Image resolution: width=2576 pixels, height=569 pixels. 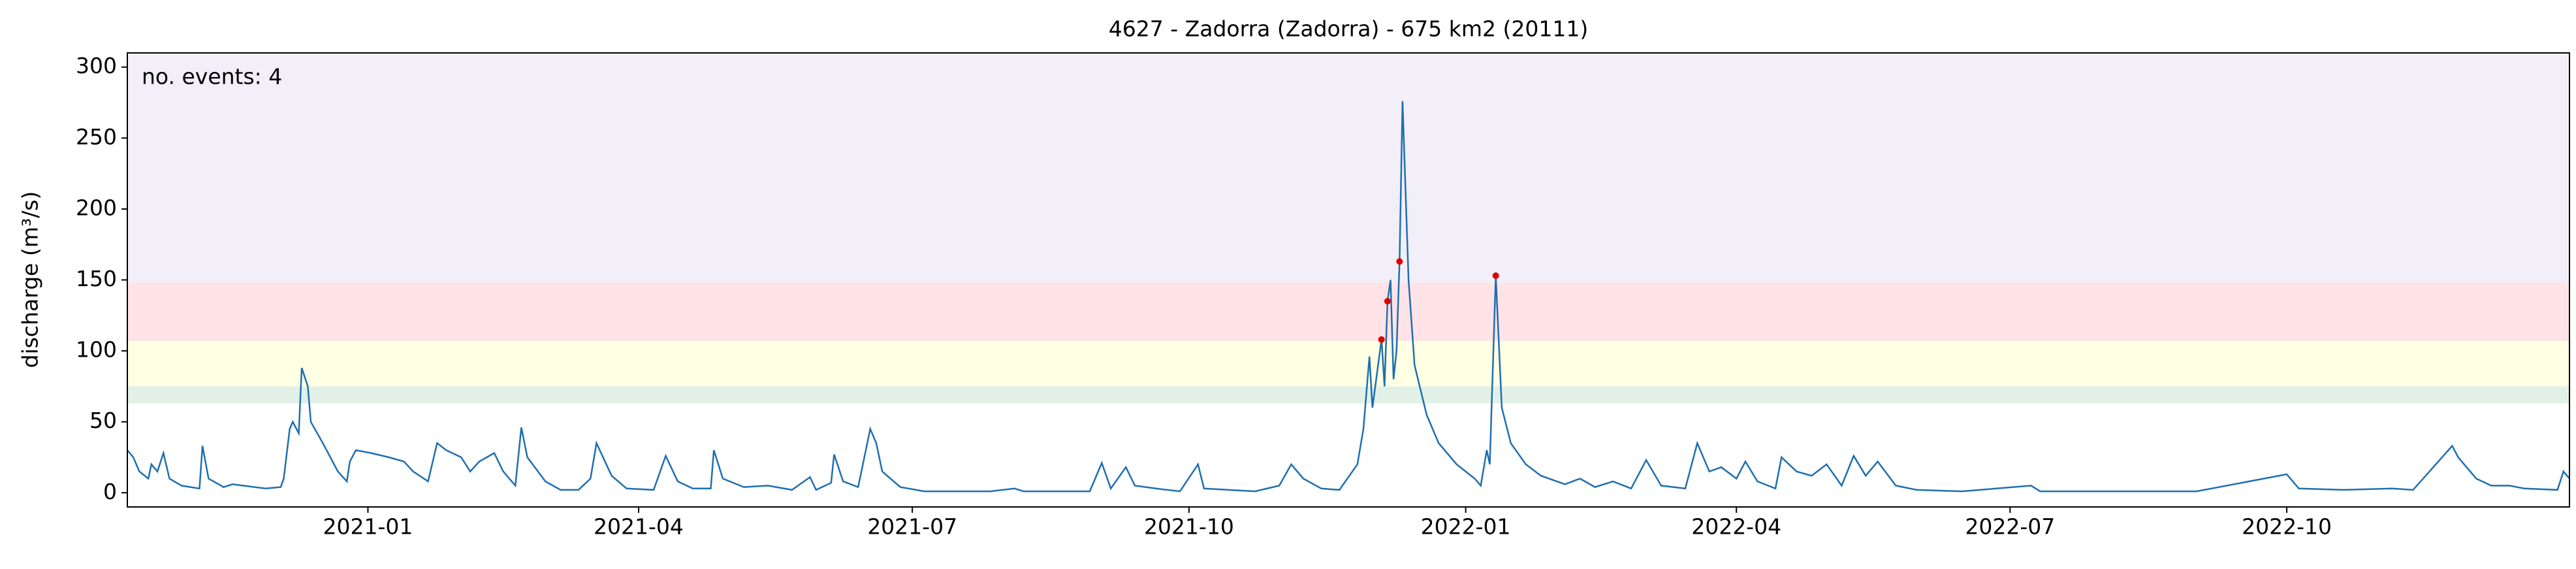 I want to click on y-tick-label: 300, so click(x=97, y=65).